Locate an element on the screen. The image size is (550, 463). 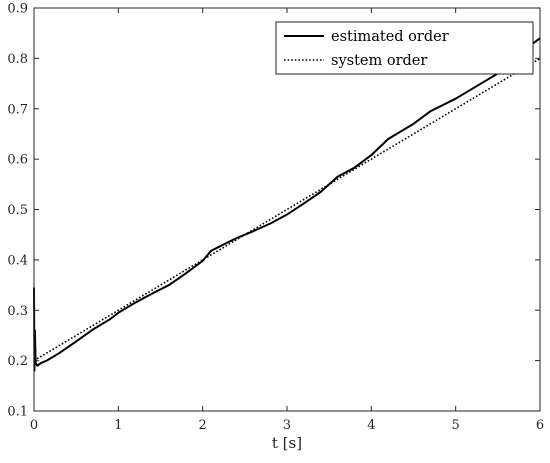
y-tick-label: 0.7 is located at coordinates (17, 109).